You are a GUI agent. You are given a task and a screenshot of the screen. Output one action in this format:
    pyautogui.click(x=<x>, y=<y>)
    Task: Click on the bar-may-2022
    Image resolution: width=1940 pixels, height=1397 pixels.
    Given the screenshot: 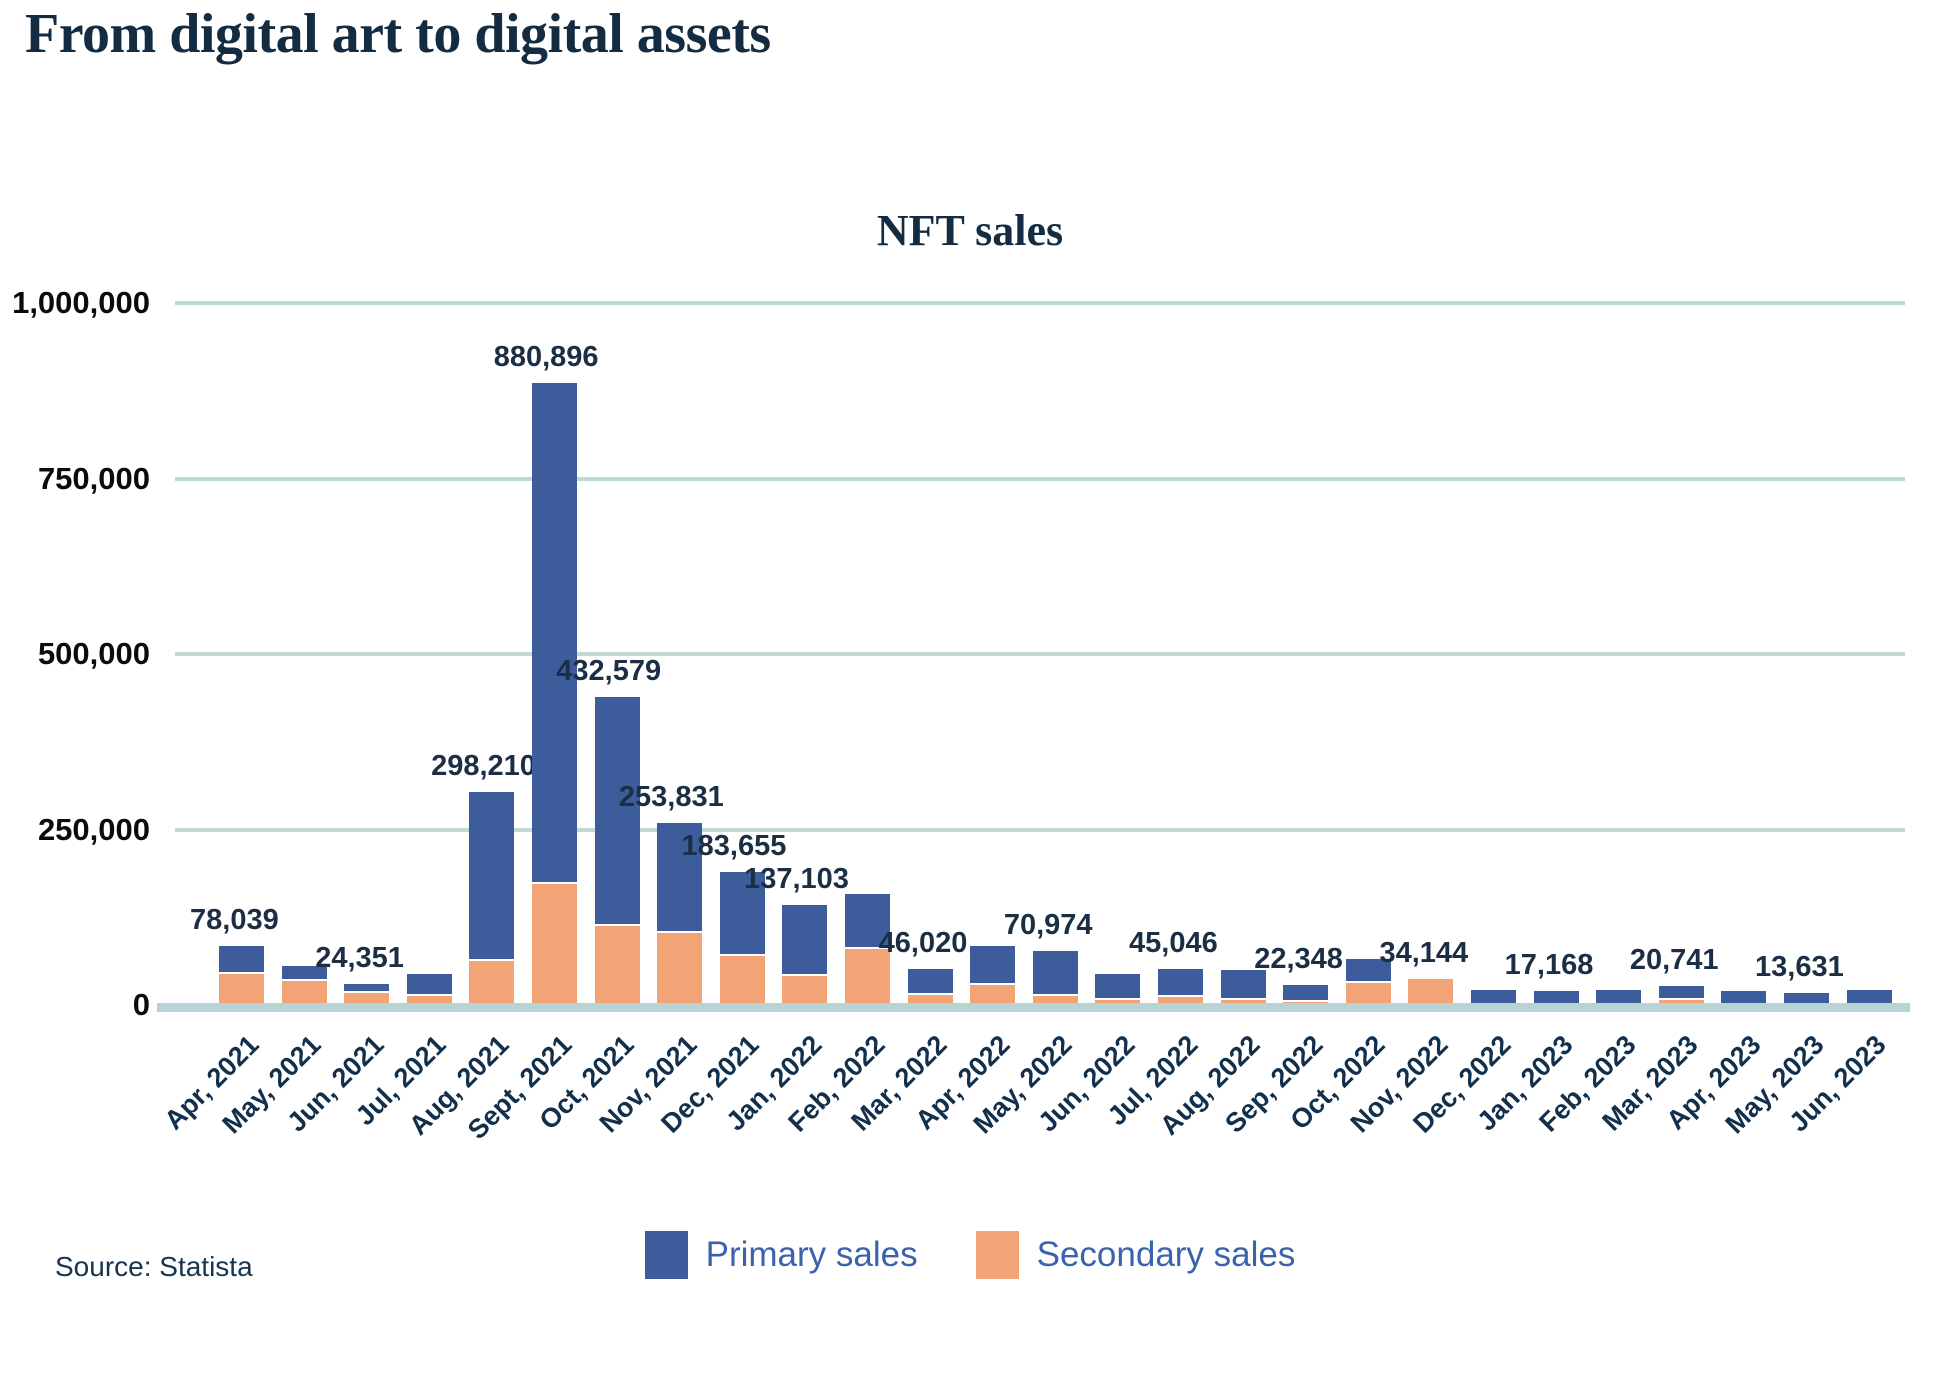 What is the action you would take?
    pyautogui.click(x=1055, y=977)
    